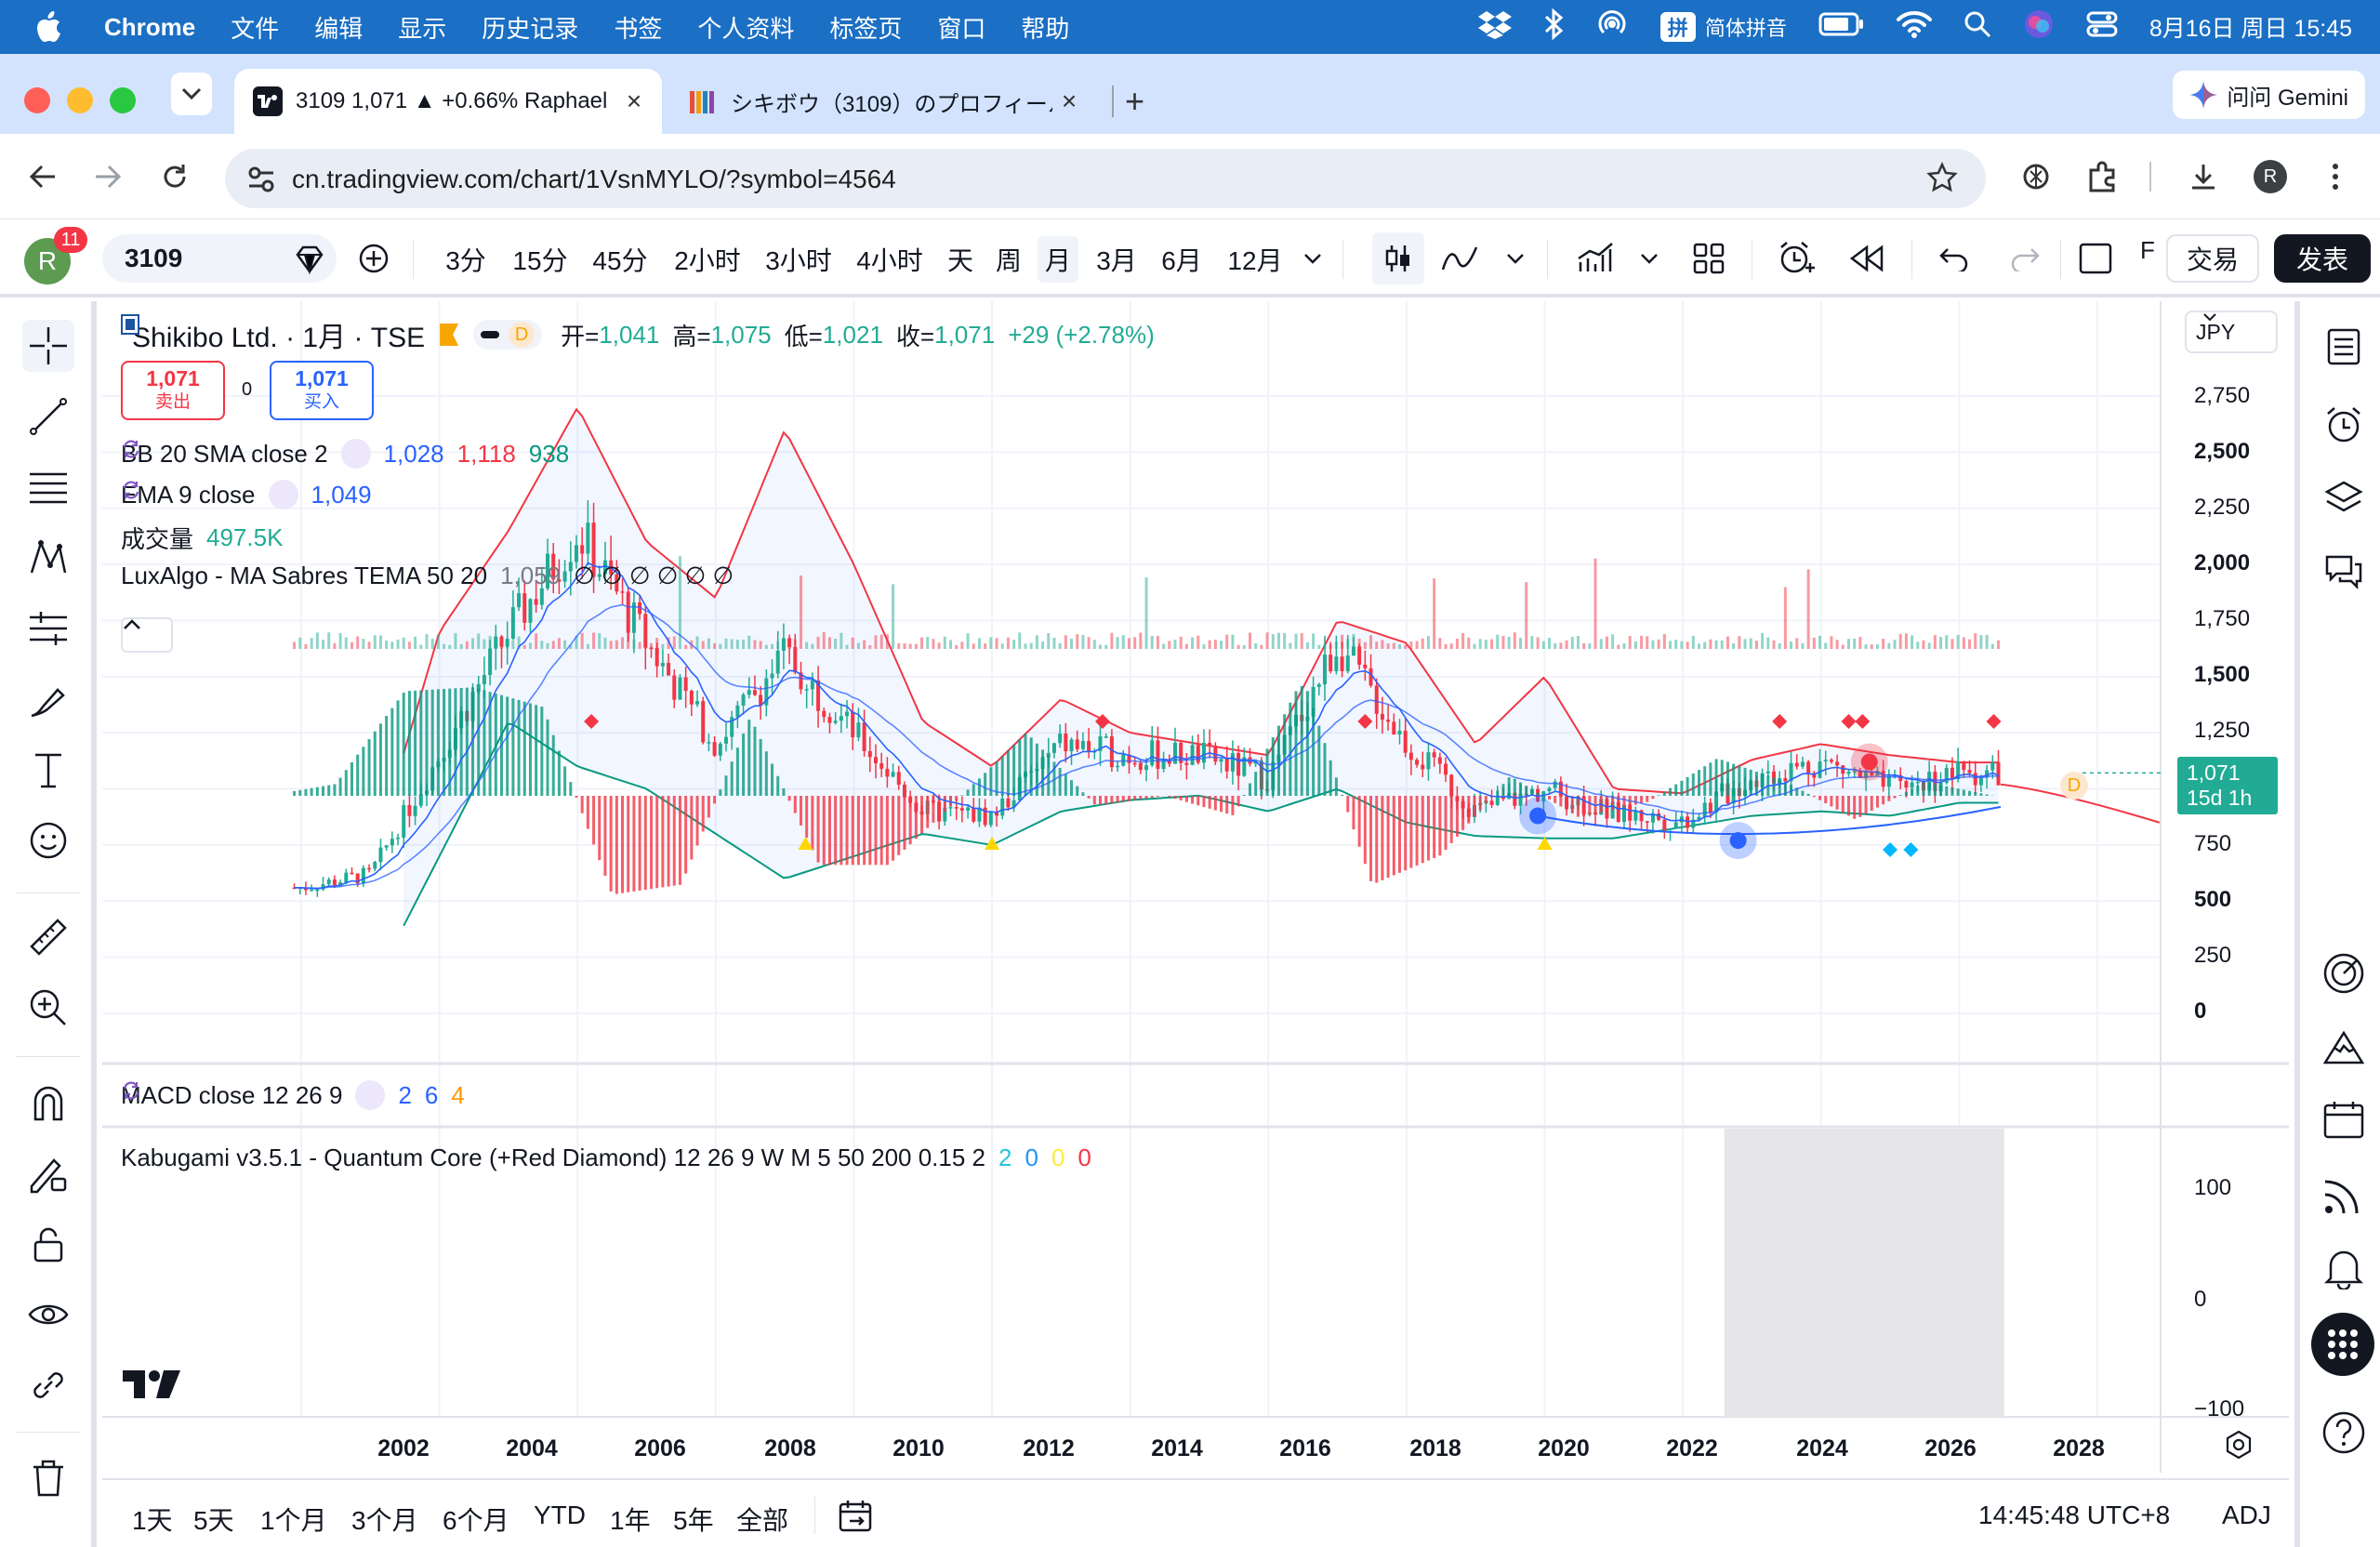 Image resolution: width=2380 pixels, height=1547 pixels. Describe the element at coordinates (1708, 258) in the screenshot. I see `layout-button` at that location.